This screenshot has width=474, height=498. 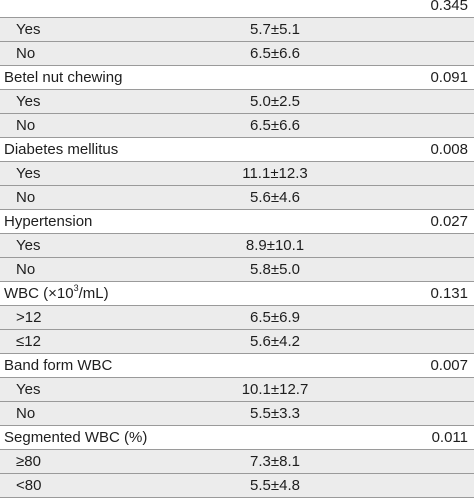 What do you see at coordinates (237, 222) in the screenshot?
I see `category-row: Hypertension 0.027` at bounding box center [237, 222].